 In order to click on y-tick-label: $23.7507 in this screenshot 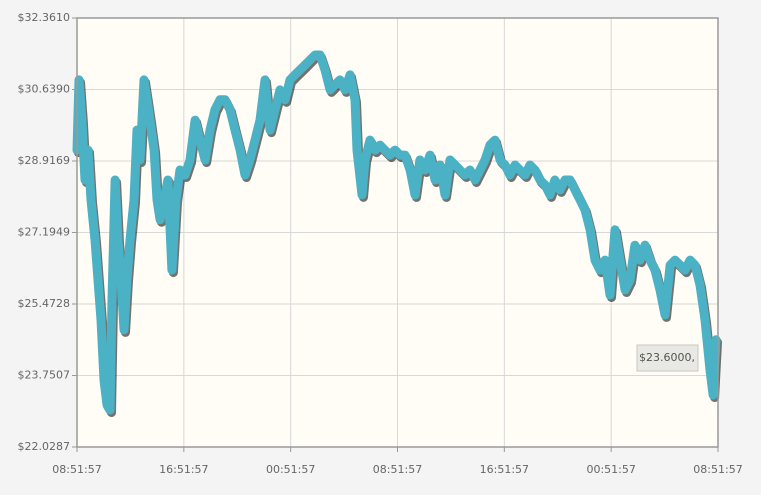, I will do `click(44, 375)`.